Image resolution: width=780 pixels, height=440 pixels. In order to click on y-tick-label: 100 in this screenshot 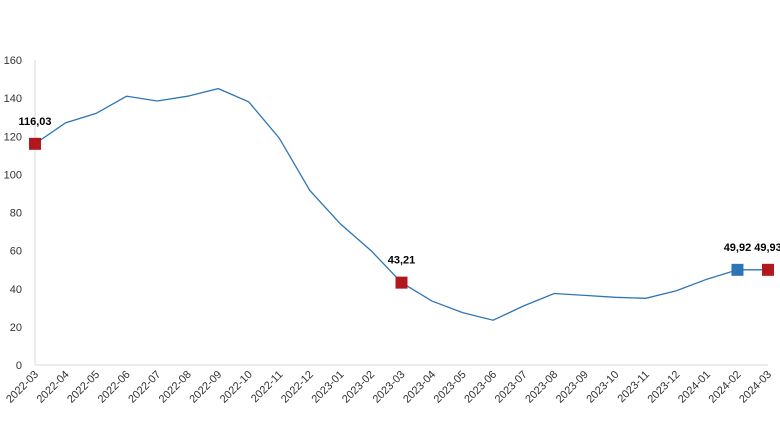, I will do `click(13, 175)`.